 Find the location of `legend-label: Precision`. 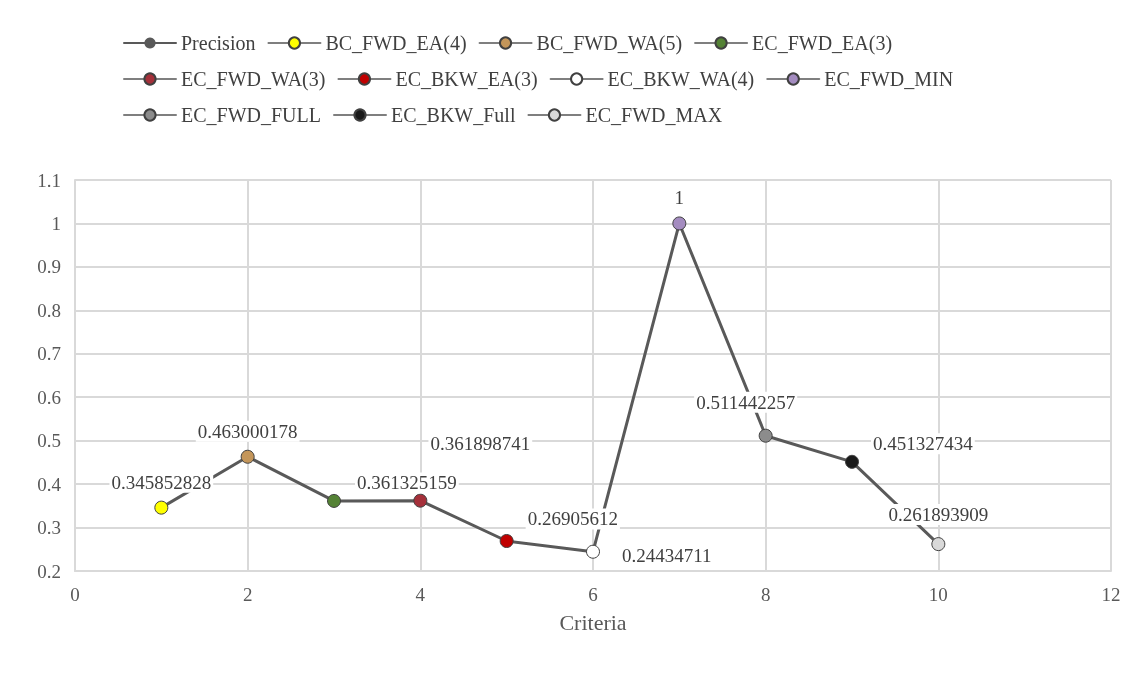

legend-label: Precision is located at coordinates (218, 43).